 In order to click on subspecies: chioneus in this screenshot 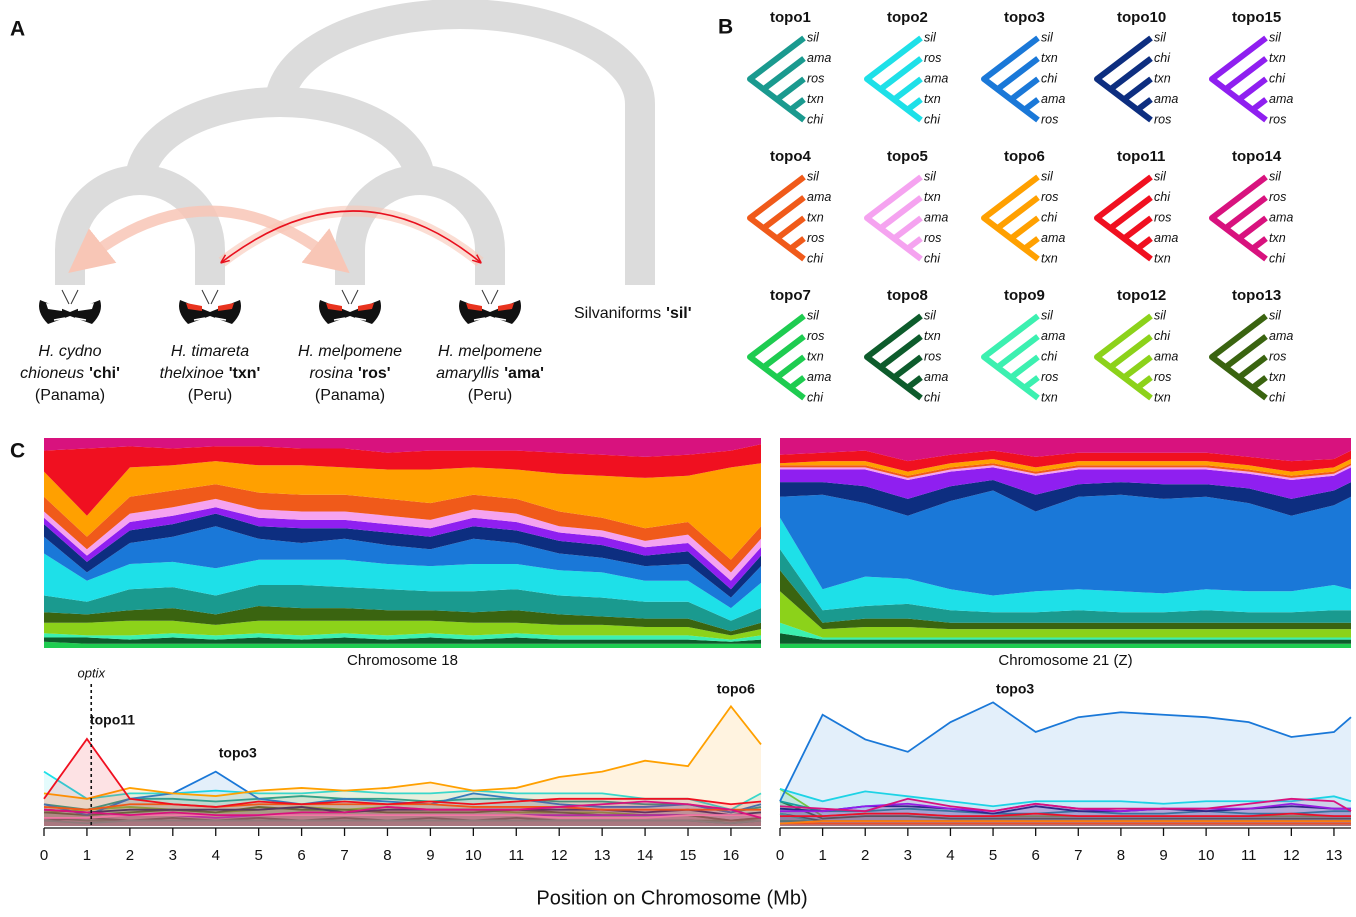, I will do `click(52, 373)`.